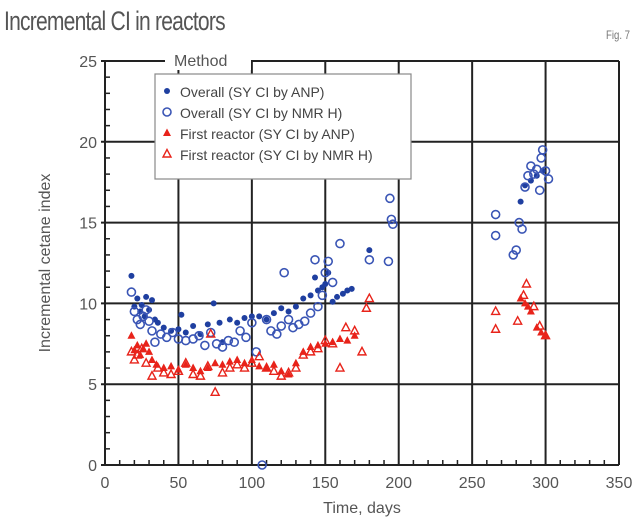  Describe the element at coordinates (88, 62) in the screenshot. I see `y-tick-label: 25` at that location.